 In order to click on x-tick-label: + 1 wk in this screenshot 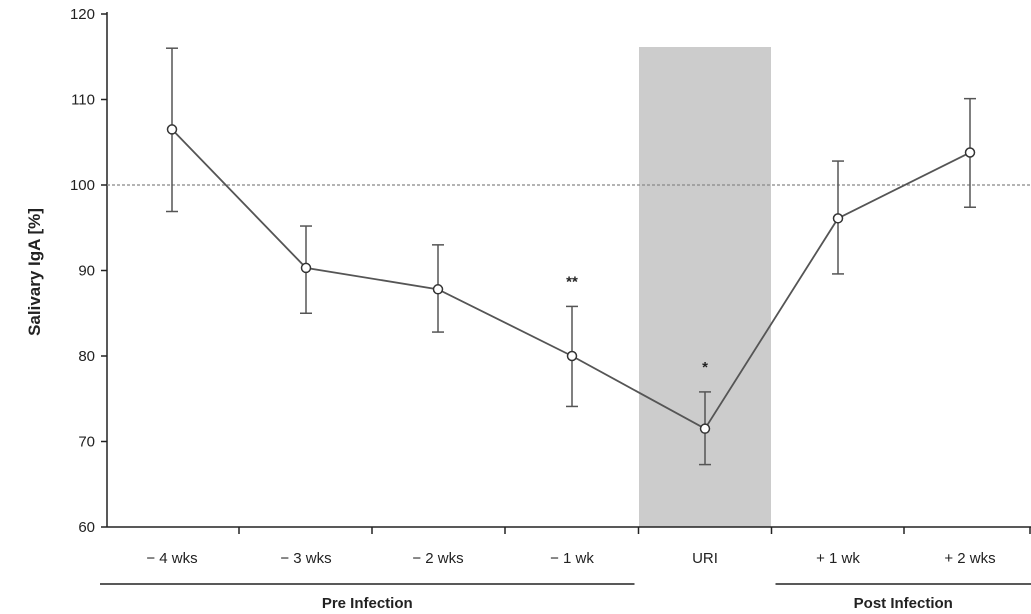, I will do `click(838, 558)`.